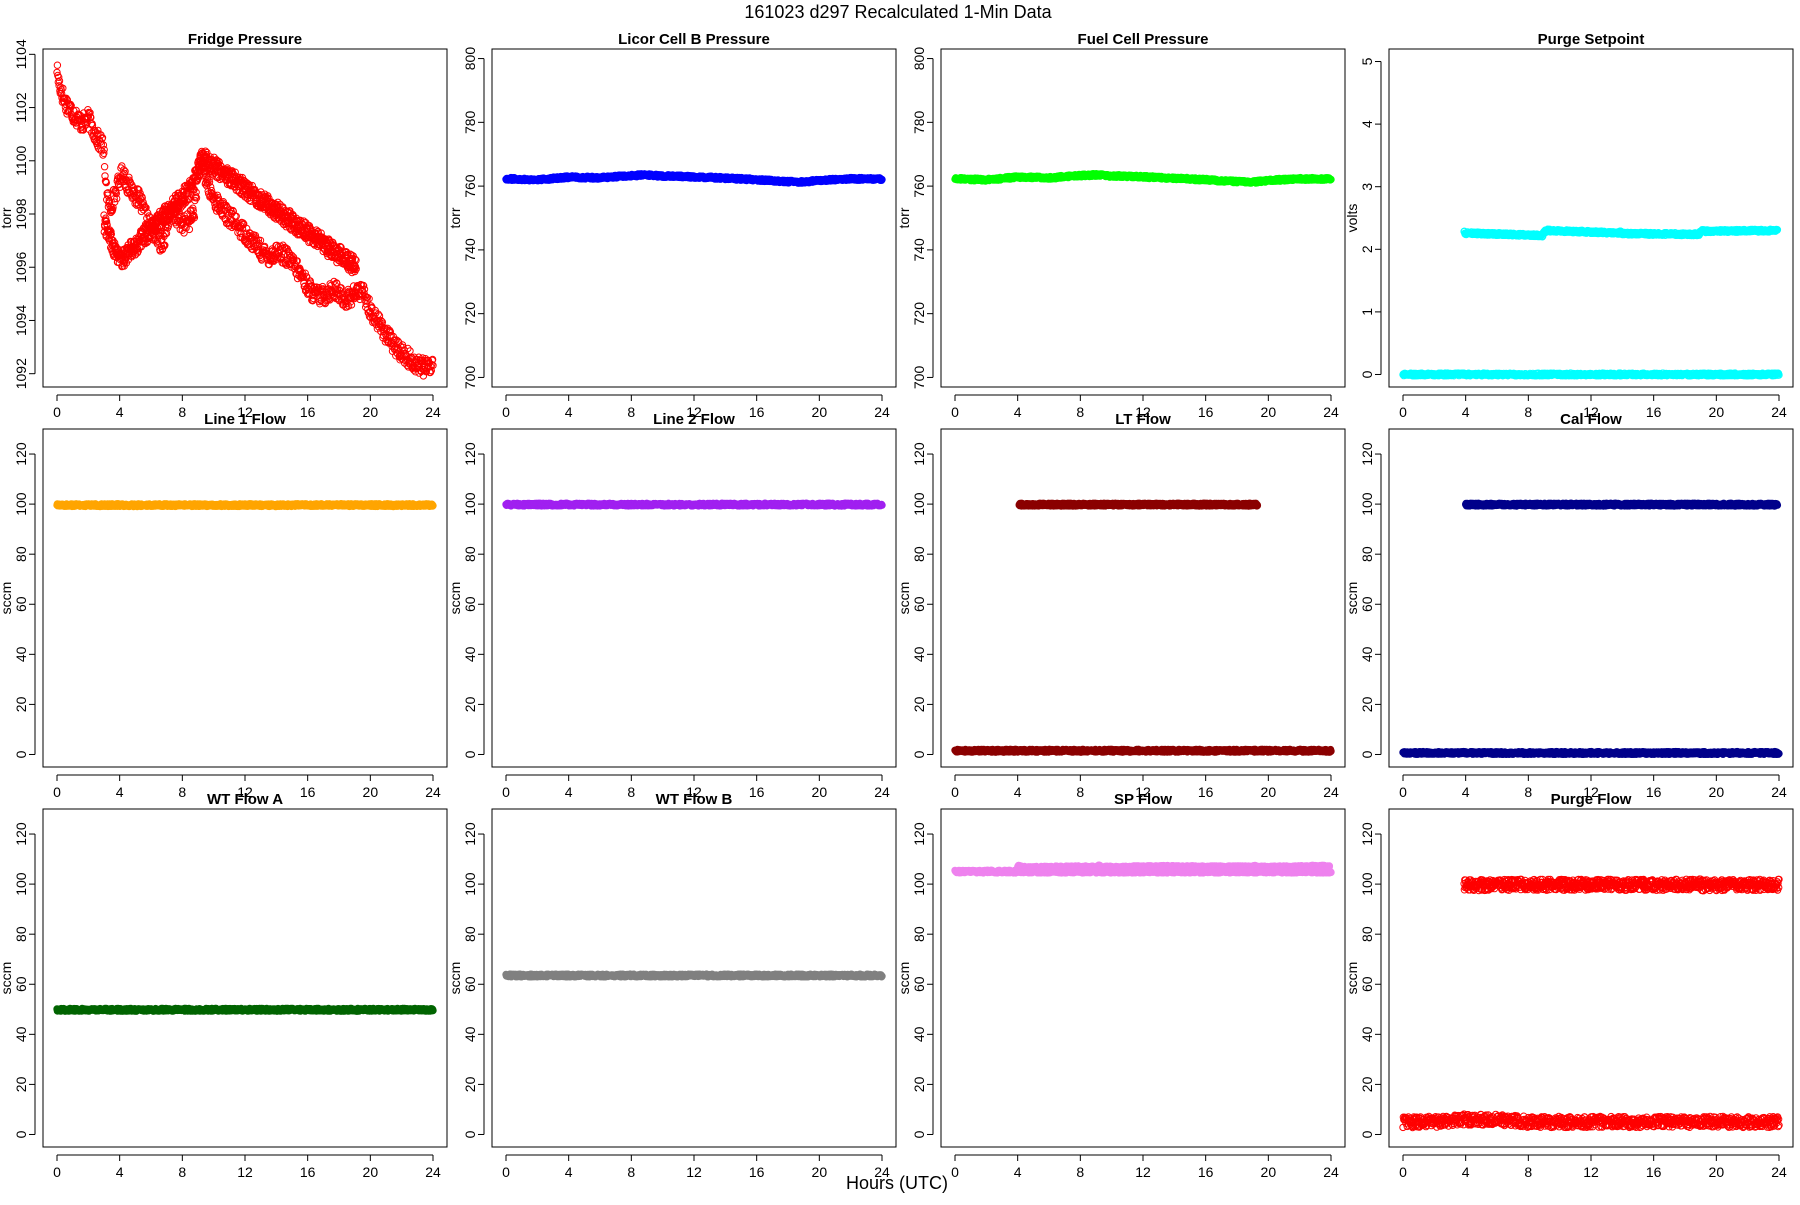 The width and height of the screenshot is (1800, 1205). Describe the element at coordinates (898, 12) in the screenshot. I see `main-title: 161023 d297 Recalculated 1-Min Data` at that location.